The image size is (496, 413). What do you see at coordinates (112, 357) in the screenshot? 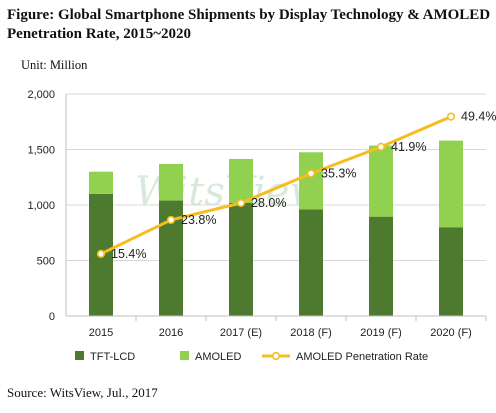
I see `legend-tft-lcd-label: TFT-LCD` at bounding box center [112, 357].